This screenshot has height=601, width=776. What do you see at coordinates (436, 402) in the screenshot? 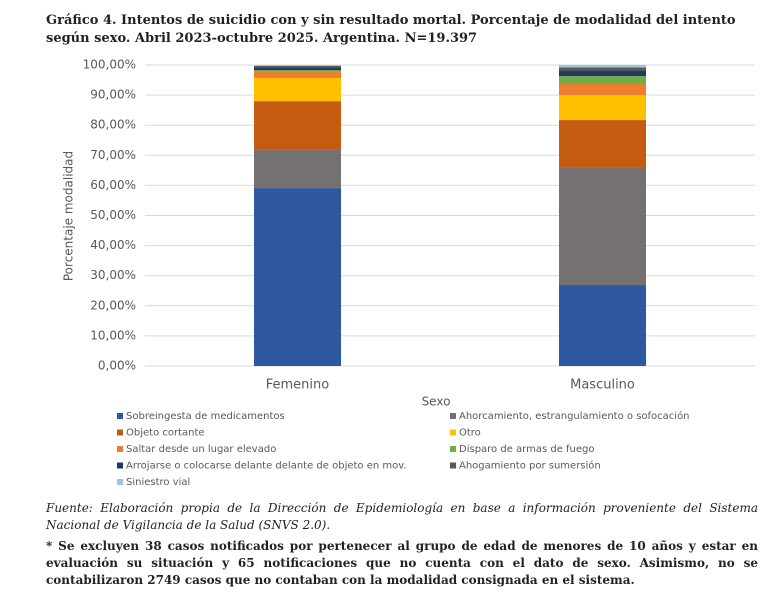
I see `x-axis-label: Sexo` at bounding box center [436, 402].